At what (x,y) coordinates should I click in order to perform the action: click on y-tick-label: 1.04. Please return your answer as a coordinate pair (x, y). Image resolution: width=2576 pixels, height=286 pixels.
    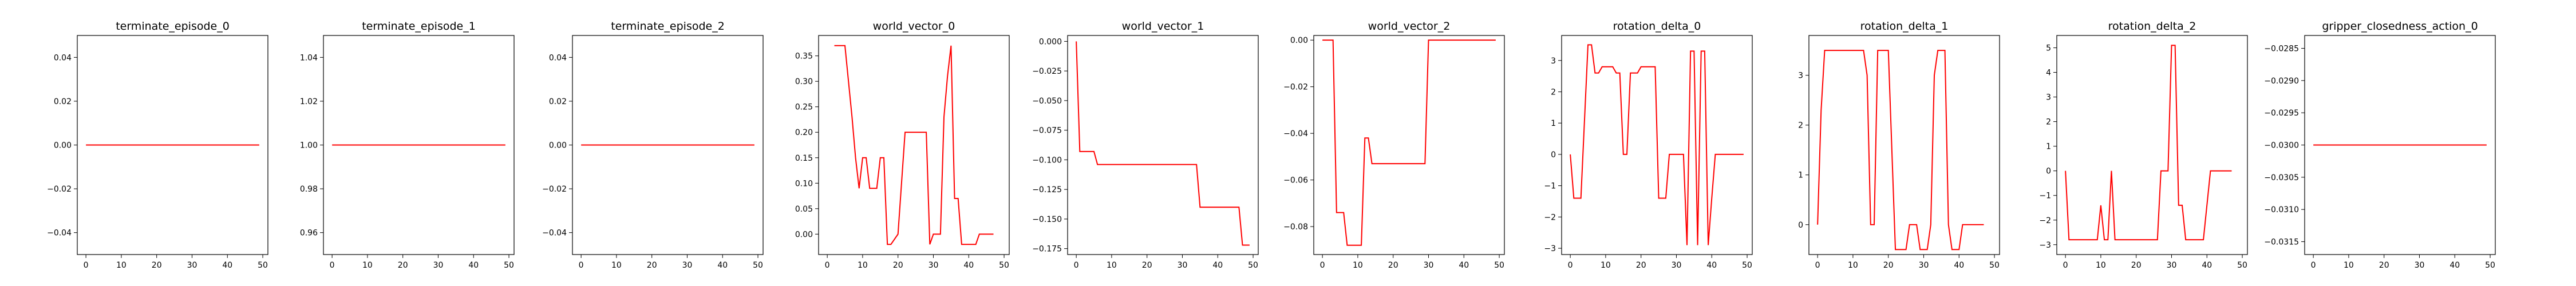
    Looking at the image, I should click on (309, 57).